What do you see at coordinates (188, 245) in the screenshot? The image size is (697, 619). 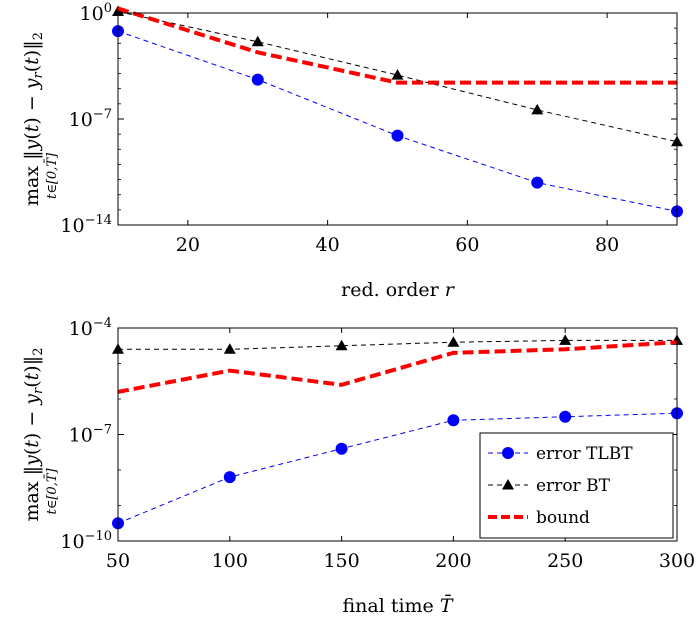 I see `x-tick-label: 20` at bounding box center [188, 245].